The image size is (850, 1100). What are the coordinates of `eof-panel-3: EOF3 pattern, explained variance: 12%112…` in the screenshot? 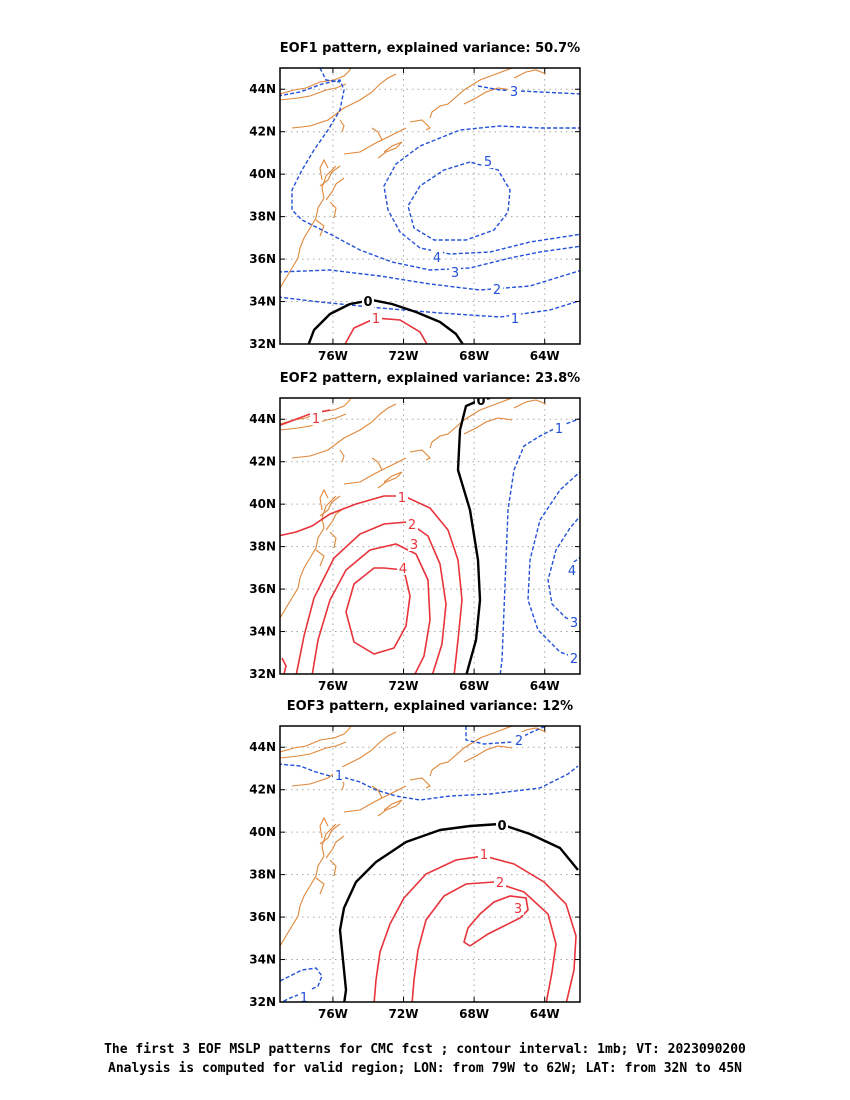 It's located at (415, 860).